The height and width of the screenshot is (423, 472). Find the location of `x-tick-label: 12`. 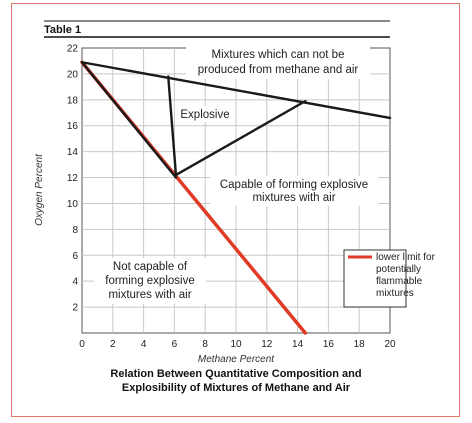

x-tick-label: 12 is located at coordinates (267, 344).